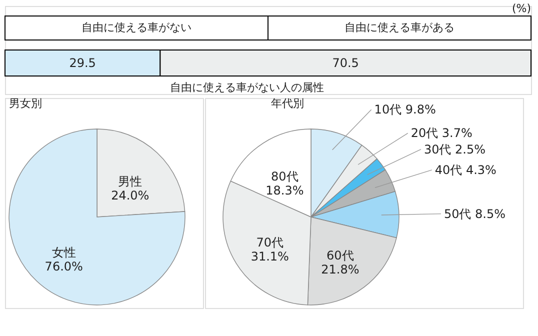 The width and height of the screenshot is (538, 336). What do you see at coordinates (284, 176) in the screenshot?
I see `slice-label: 80代` at bounding box center [284, 176].